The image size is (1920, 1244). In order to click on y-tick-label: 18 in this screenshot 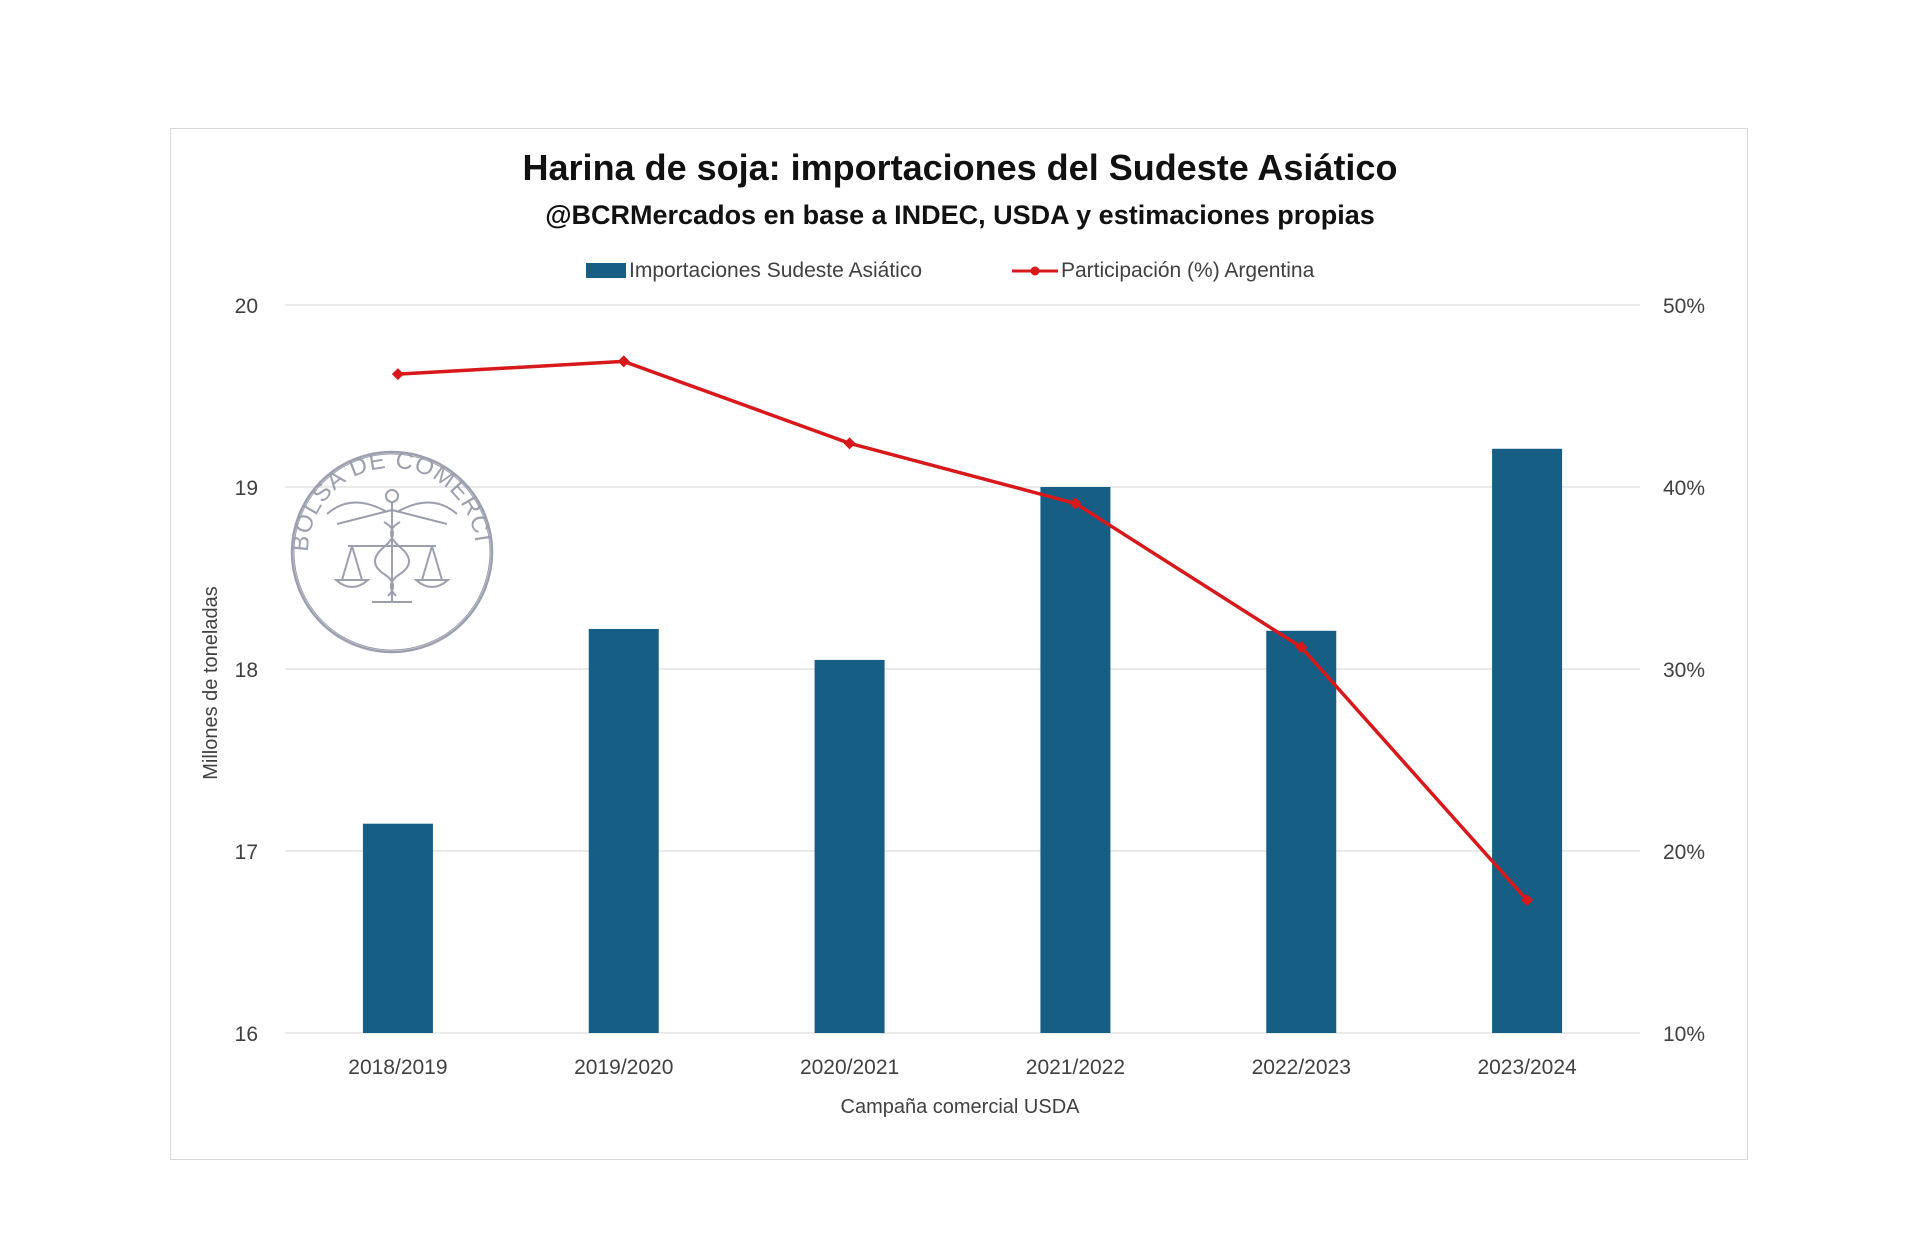, I will do `click(246, 670)`.